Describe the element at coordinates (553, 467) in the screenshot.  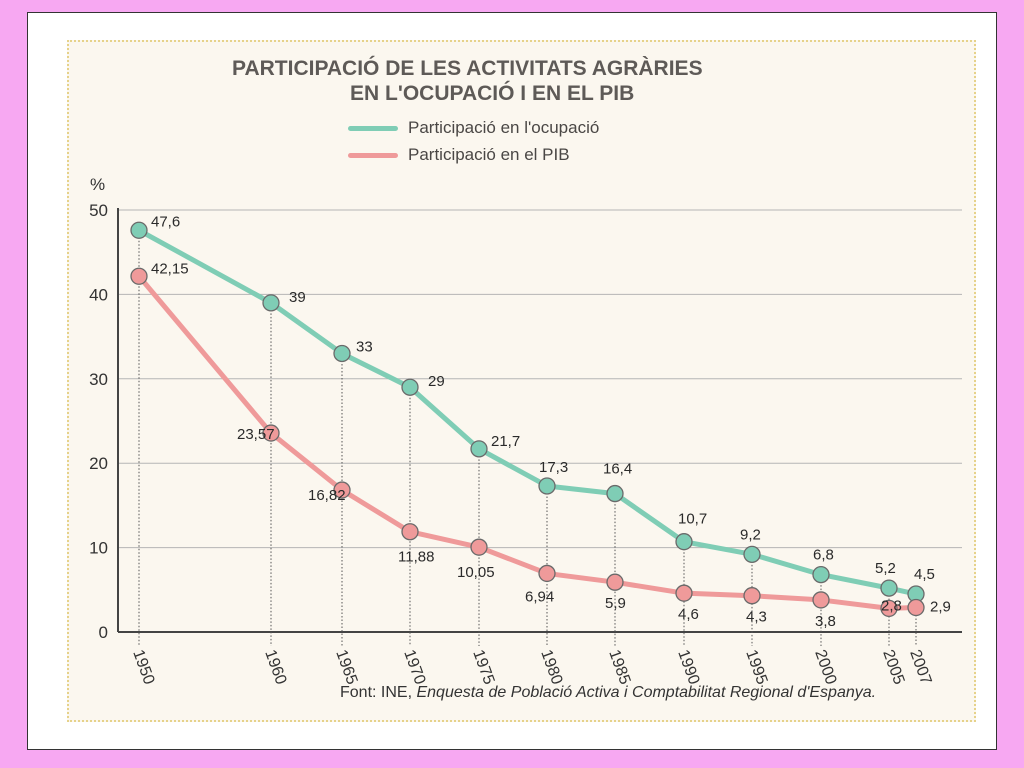
I see `data-label-ocupacio: 17,3` at that location.